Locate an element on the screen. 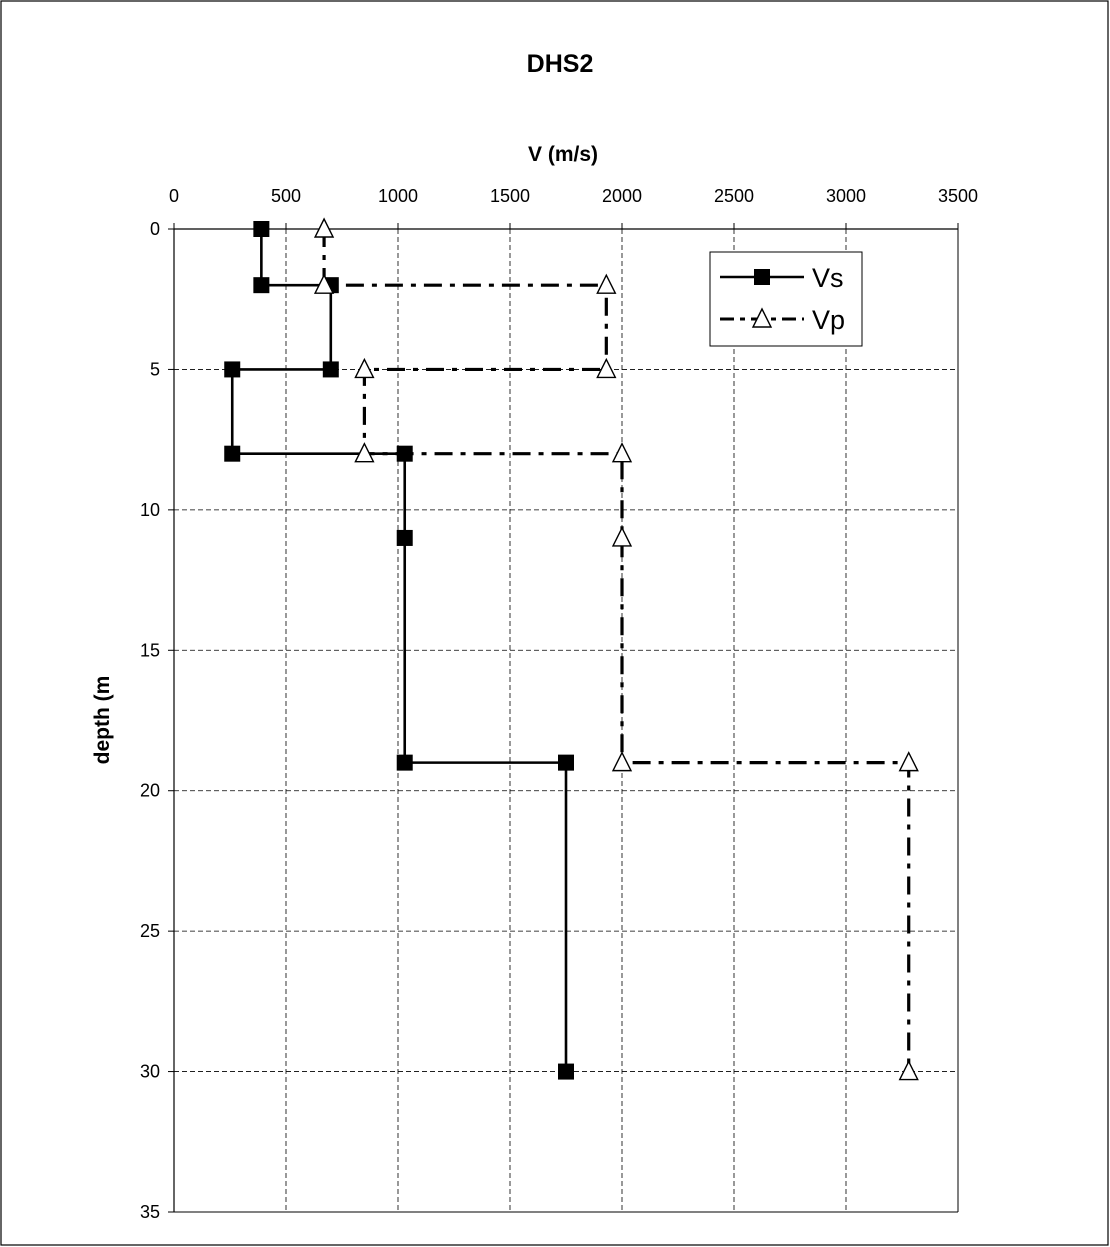  y-tick-label: 0 is located at coordinates (155, 229).